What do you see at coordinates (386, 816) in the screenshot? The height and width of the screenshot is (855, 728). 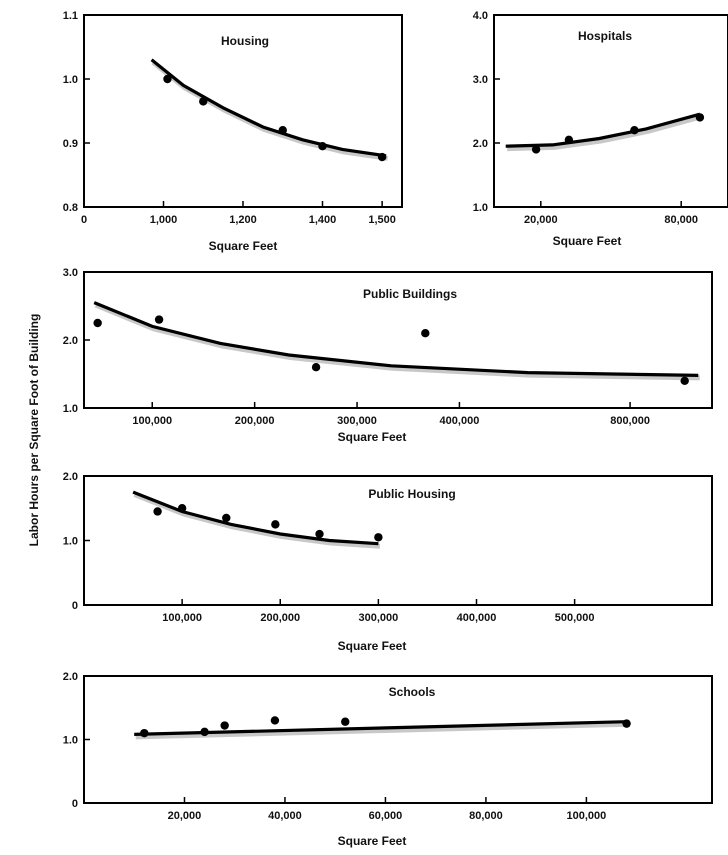 I see `x-tick-label: 60,000` at bounding box center [386, 816].